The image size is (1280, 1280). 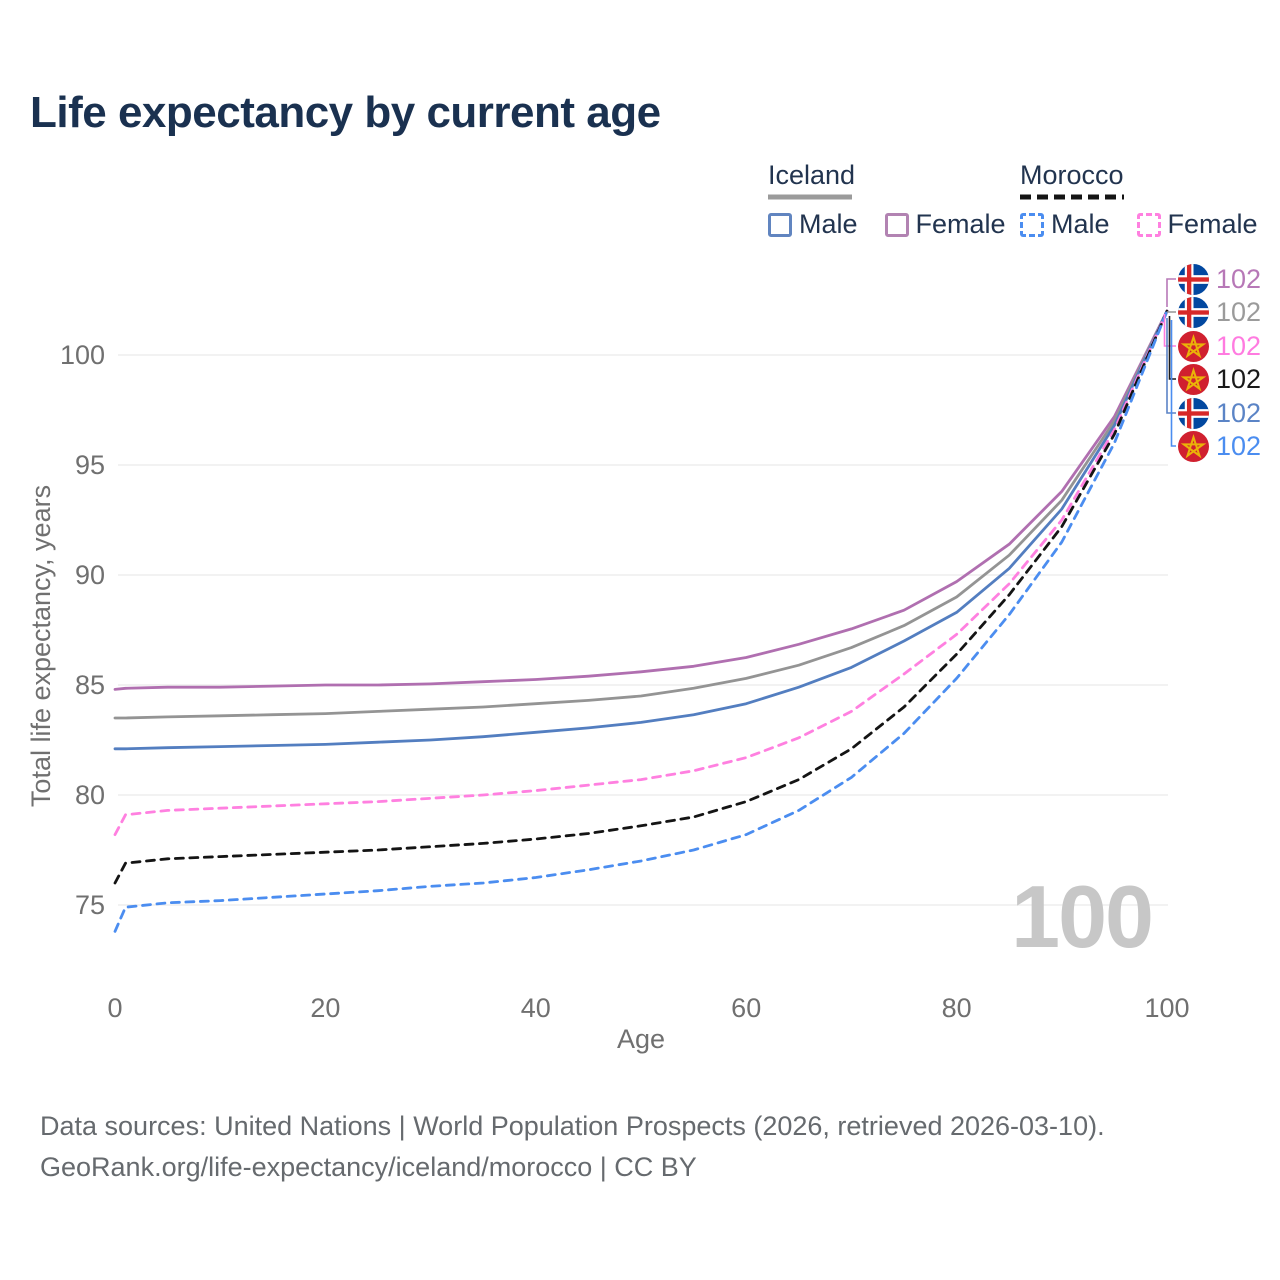 I want to click on leader-line-morocco-male, so click(x=1173, y=383).